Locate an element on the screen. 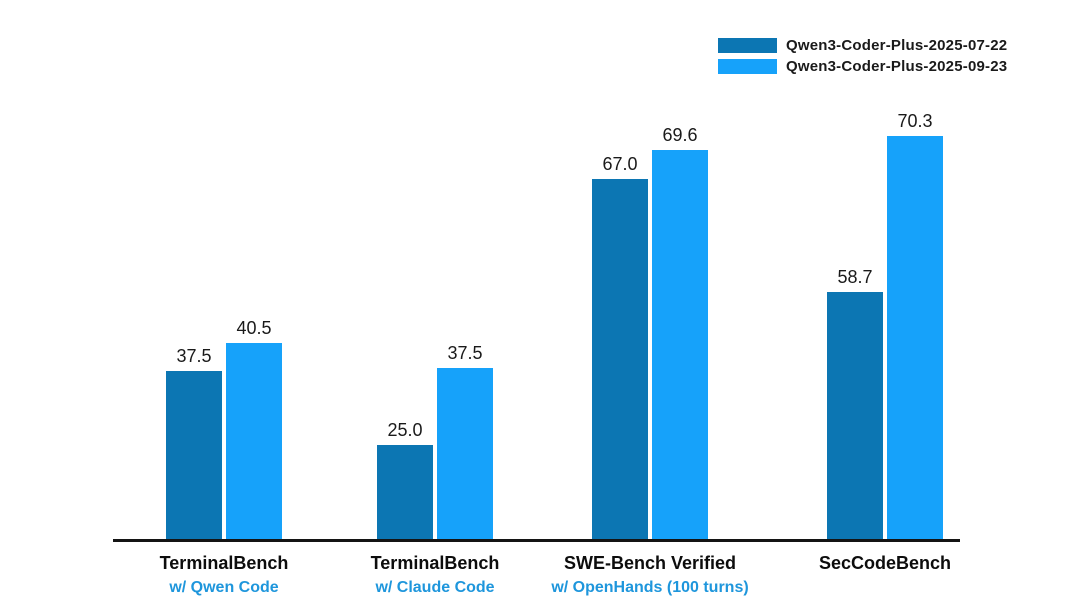  category-title: SWE-Bench Verified is located at coordinates (650, 563).